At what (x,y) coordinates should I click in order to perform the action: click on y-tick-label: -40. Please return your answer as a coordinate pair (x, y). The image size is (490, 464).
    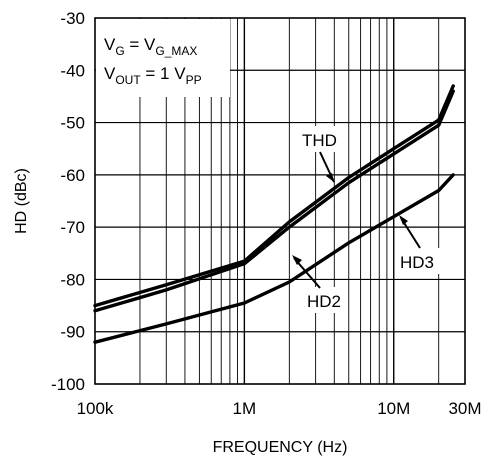
    Looking at the image, I should click on (72, 70).